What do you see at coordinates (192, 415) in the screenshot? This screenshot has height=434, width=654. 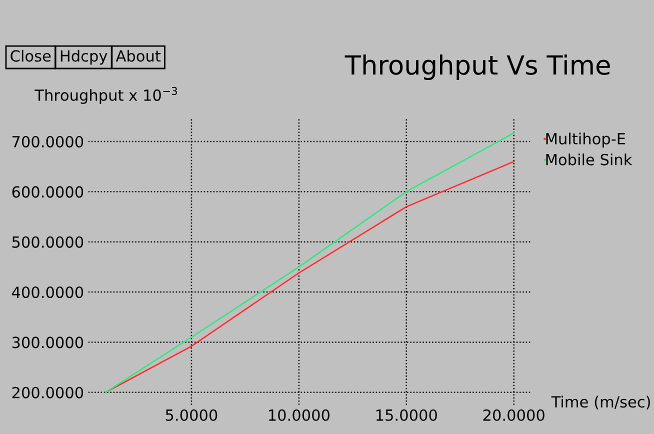 I see `x-tick-label: 5.0000` at bounding box center [192, 415].